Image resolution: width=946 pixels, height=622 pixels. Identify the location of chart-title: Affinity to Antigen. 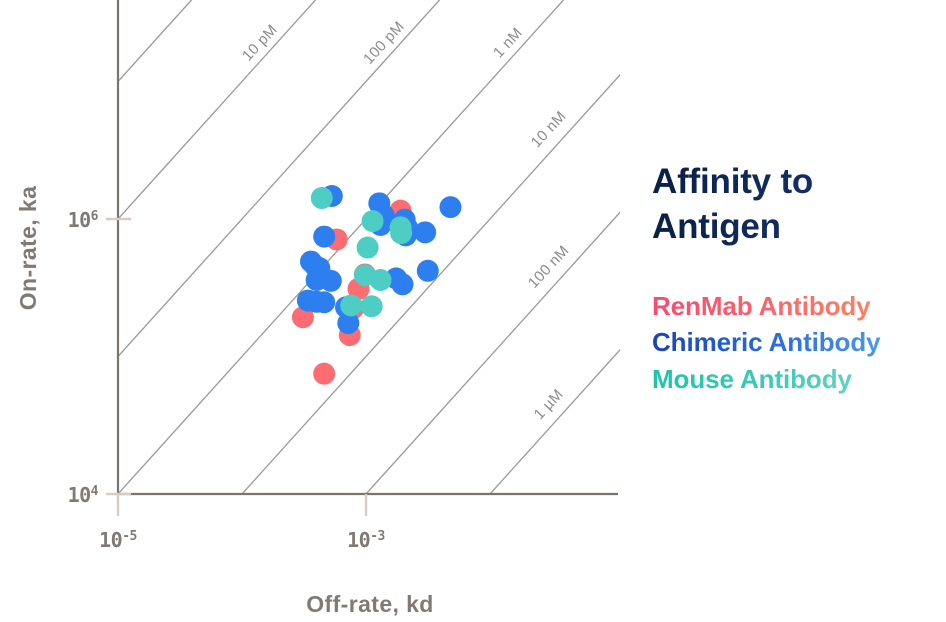
(797, 205).